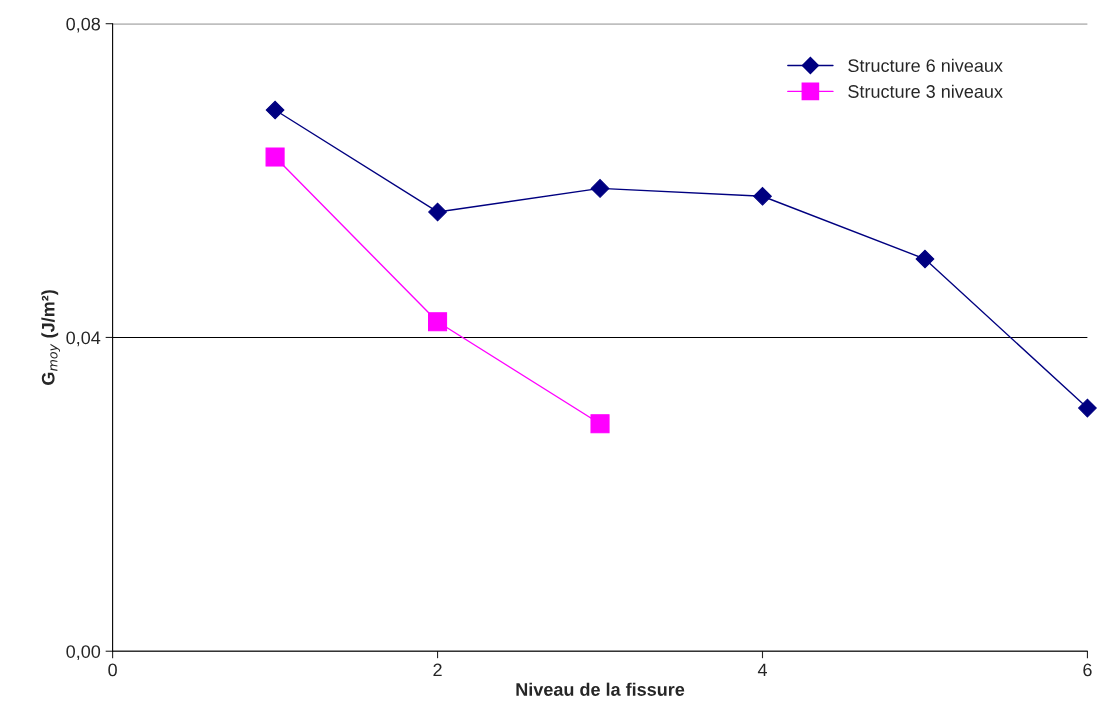 The width and height of the screenshot is (1104, 718). What do you see at coordinates (83, 653) in the screenshot?
I see `y-tick-label: 0,00` at bounding box center [83, 653].